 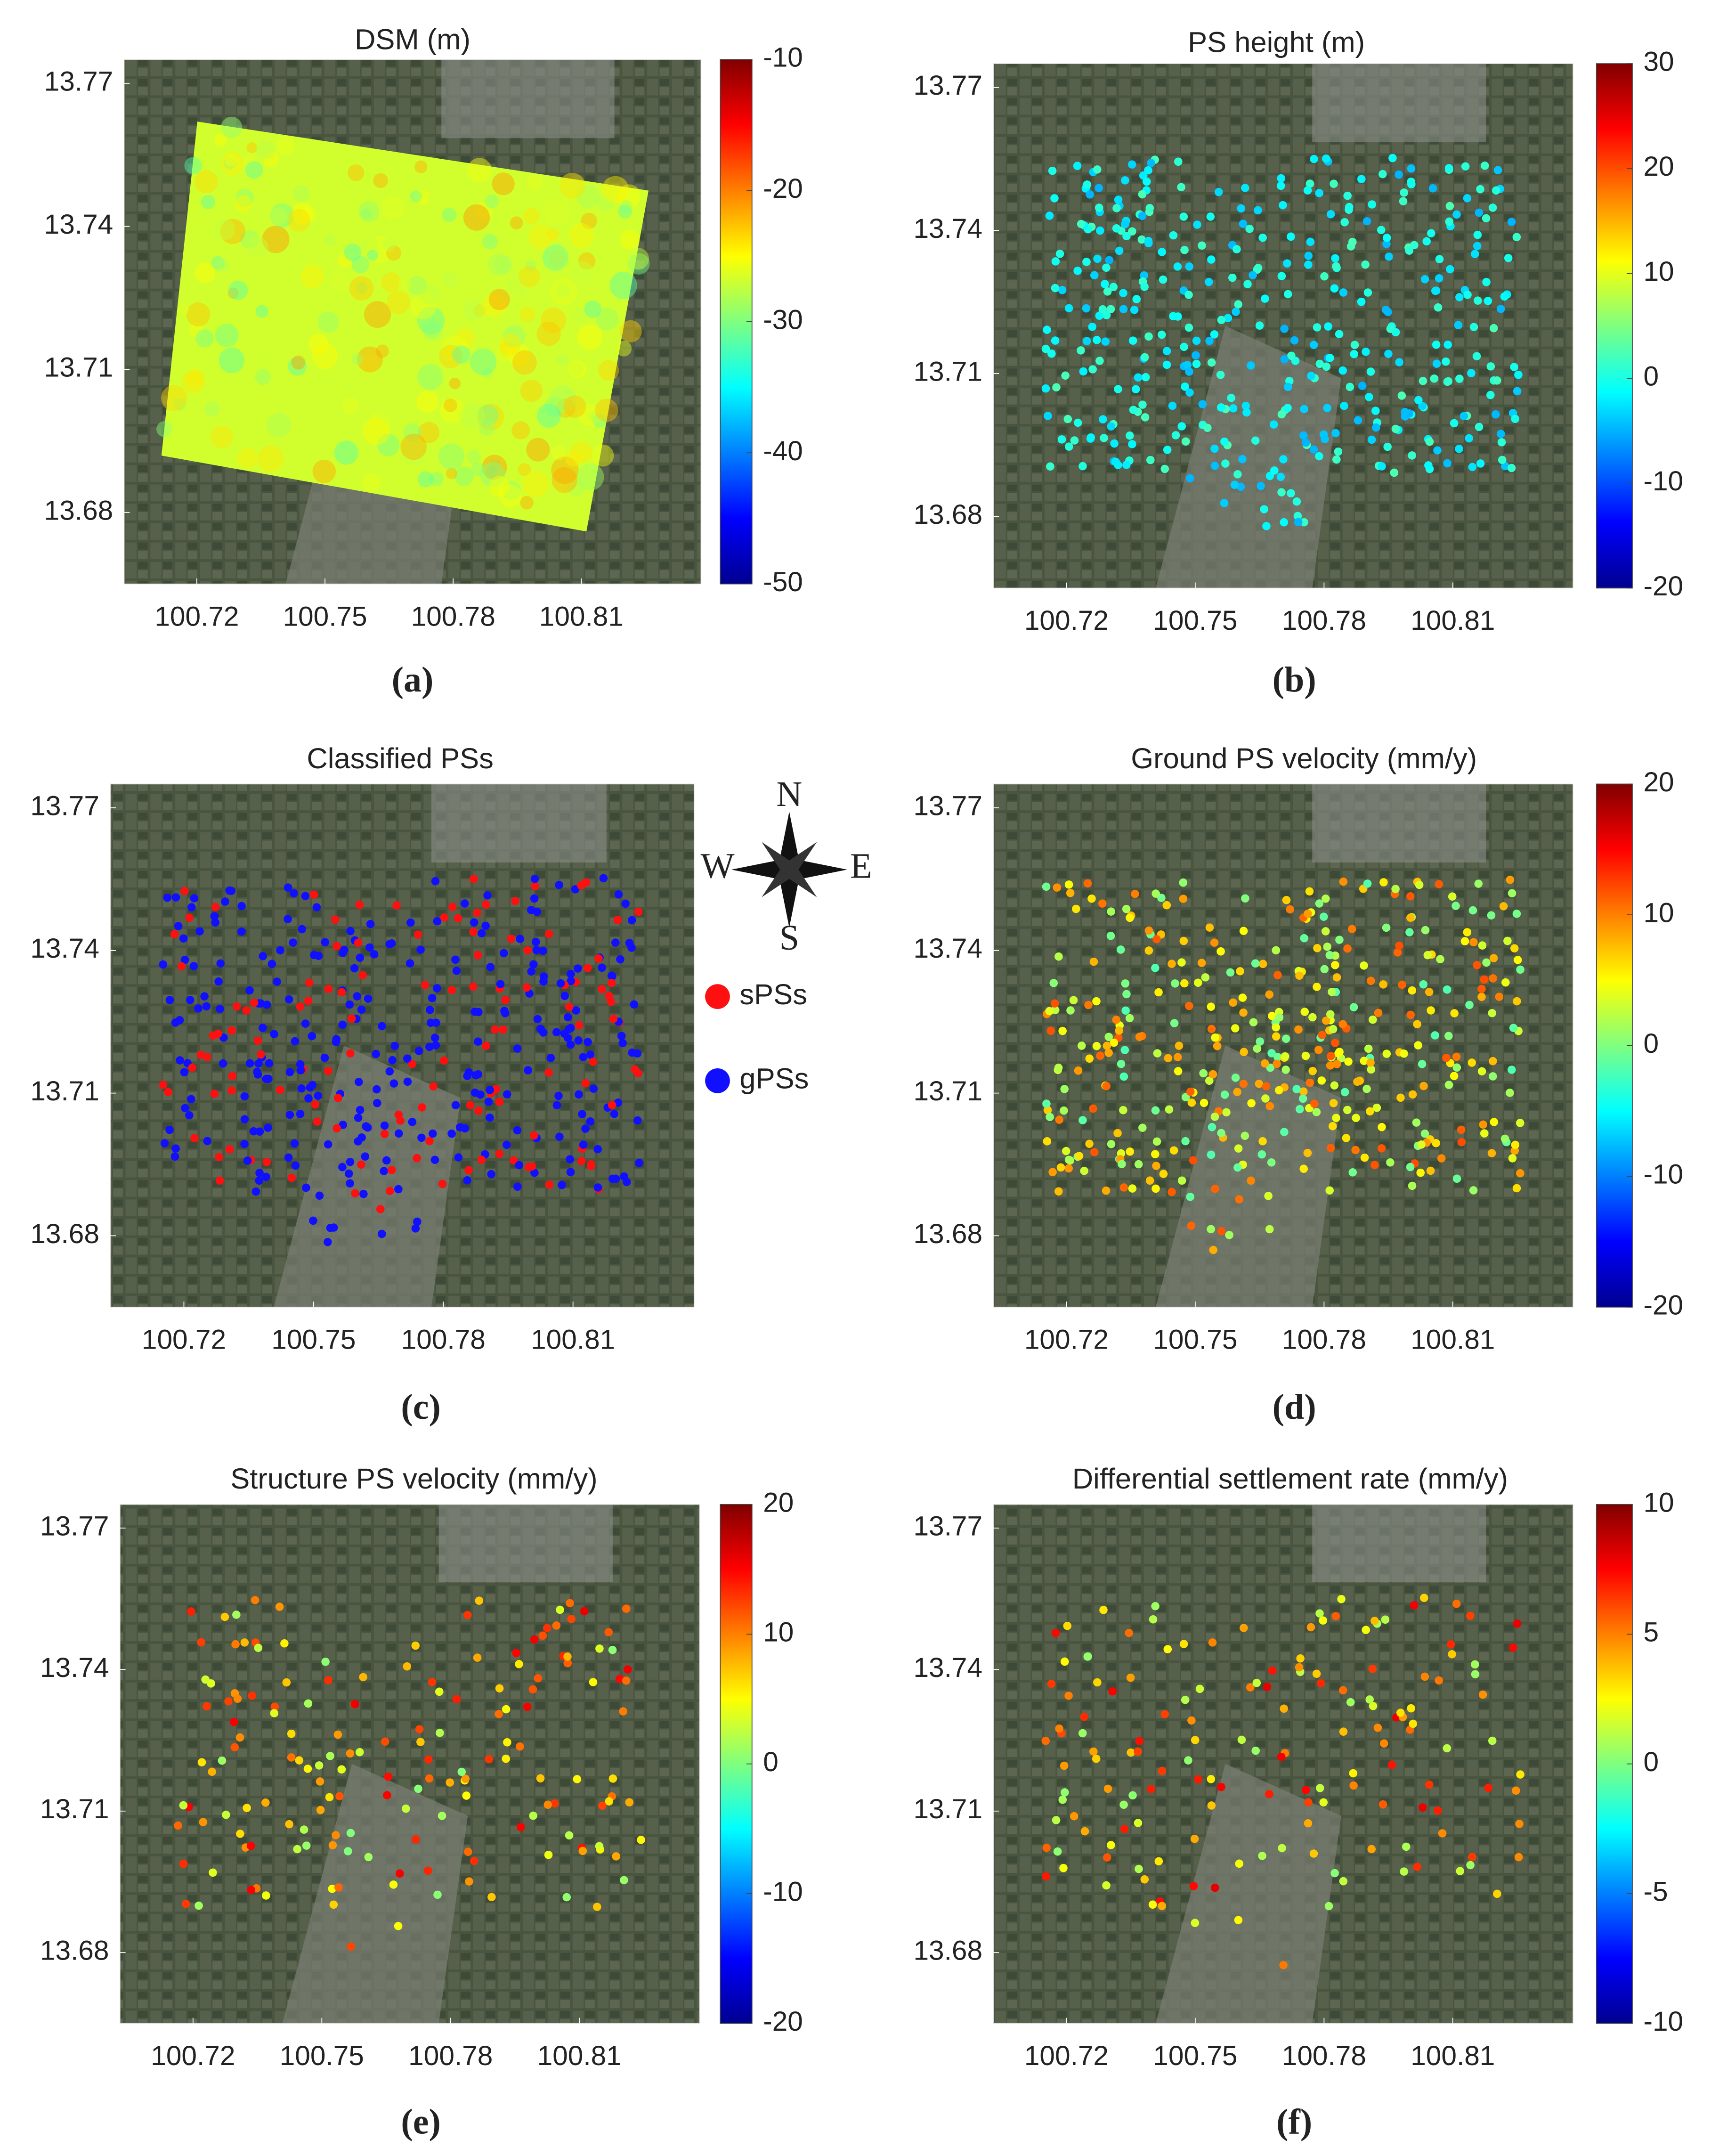 What do you see at coordinates (443, 1340) in the screenshot?
I see `x-tick-label: 100.78` at bounding box center [443, 1340].